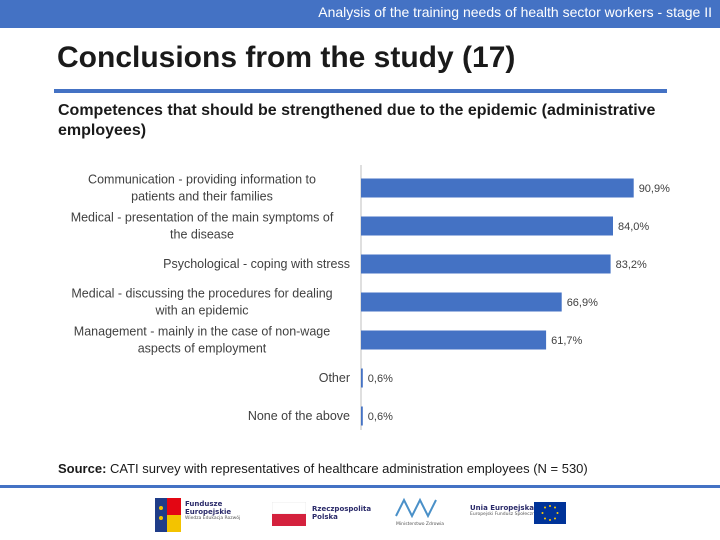 The image size is (720, 540). What do you see at coordinates (360, 91) in the screenshot?
I see `title-divider` at bounding box center [360, 91].